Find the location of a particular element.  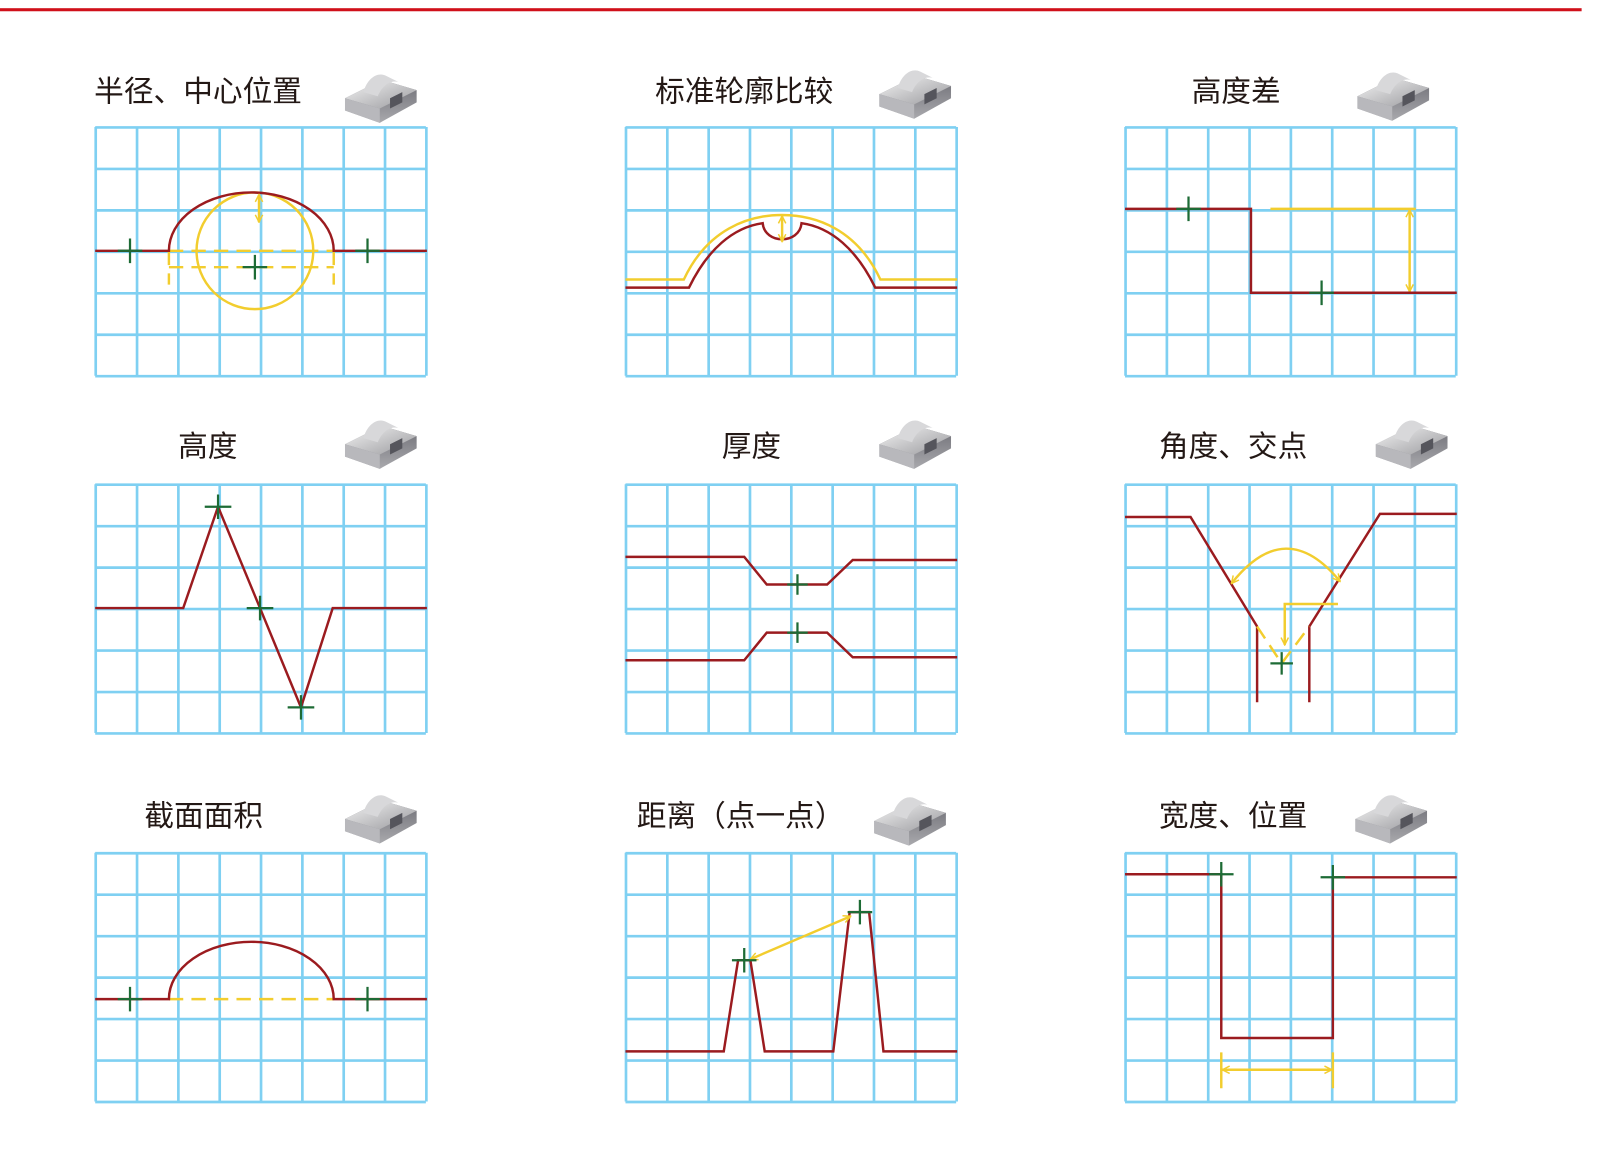

intersection-marker is located at coordinates (1281, 663).